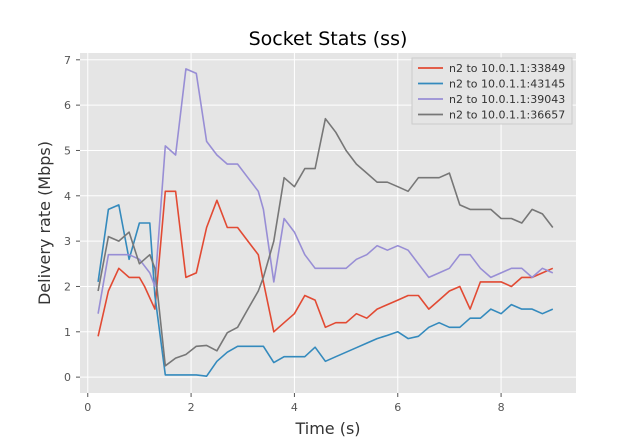 The width and height of the screenshot is (640, 440). What do you see at coordinates (67, 150) in the screenshot?
I see `y-tick-label: 5` at bounding box center [67, 150].